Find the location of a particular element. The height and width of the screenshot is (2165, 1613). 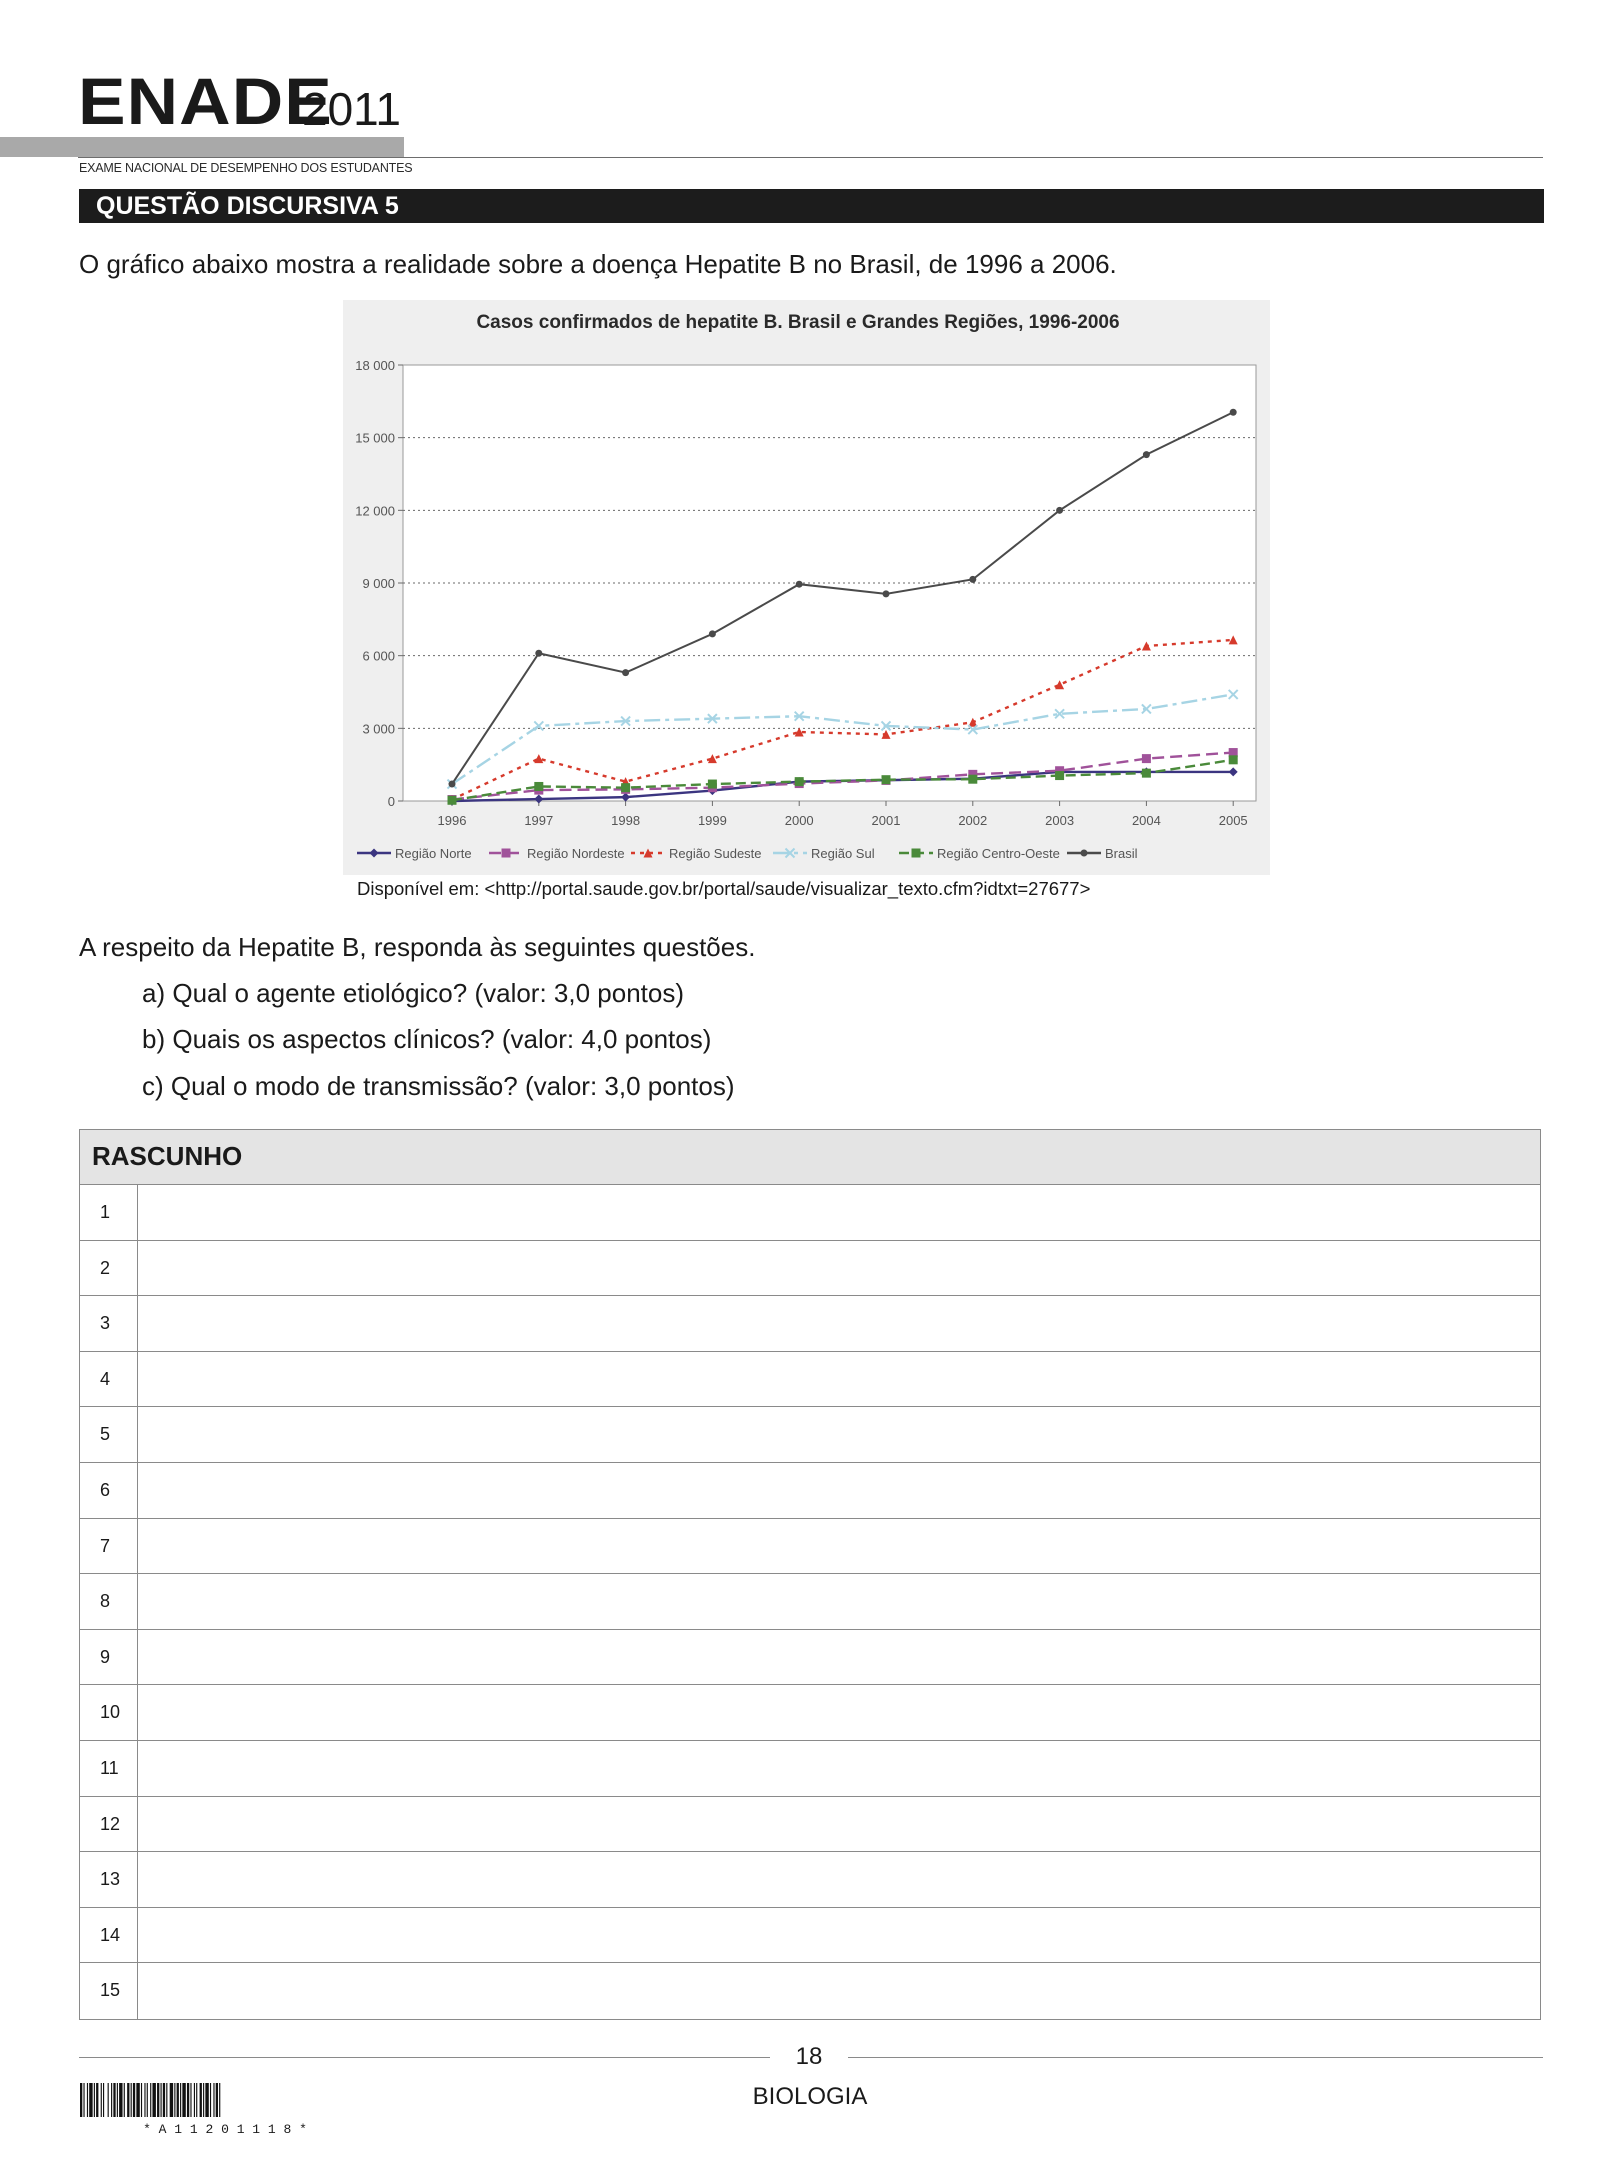

rascunho-line: 3 is located at coordinates (810, 1324).